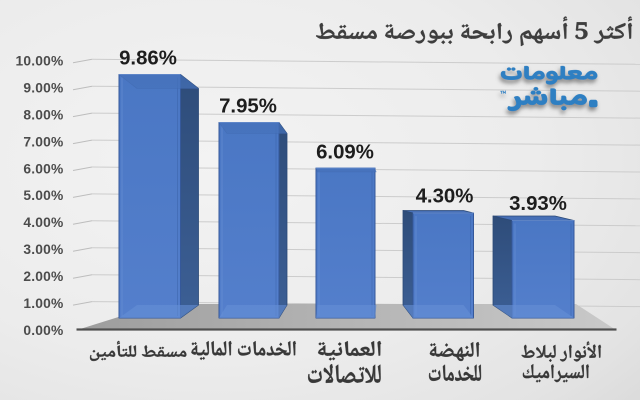 The height and width of the screenshot is (400, 640). I want to click on svg-text: 1.00%, so click(43, 303).